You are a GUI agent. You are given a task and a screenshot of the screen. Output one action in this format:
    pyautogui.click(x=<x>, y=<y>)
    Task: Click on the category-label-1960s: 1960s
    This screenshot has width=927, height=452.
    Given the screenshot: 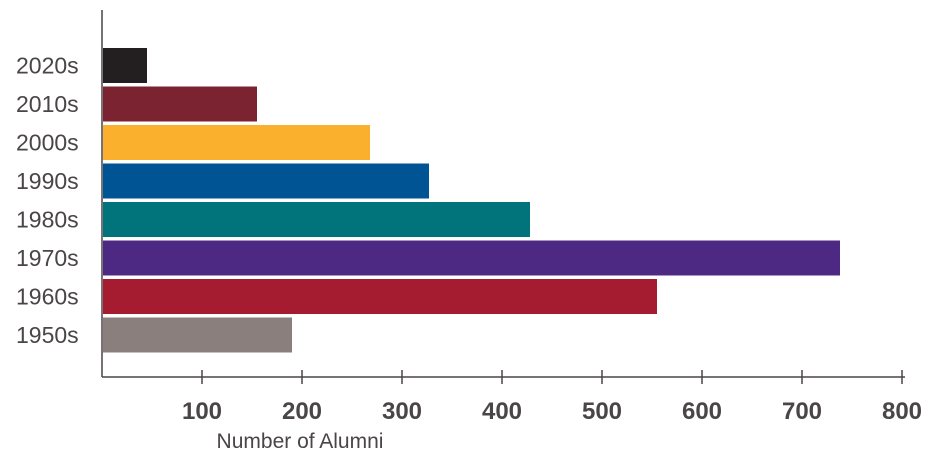 What is the action you would take?
    pyautogui.click(x=47, y=297)
    